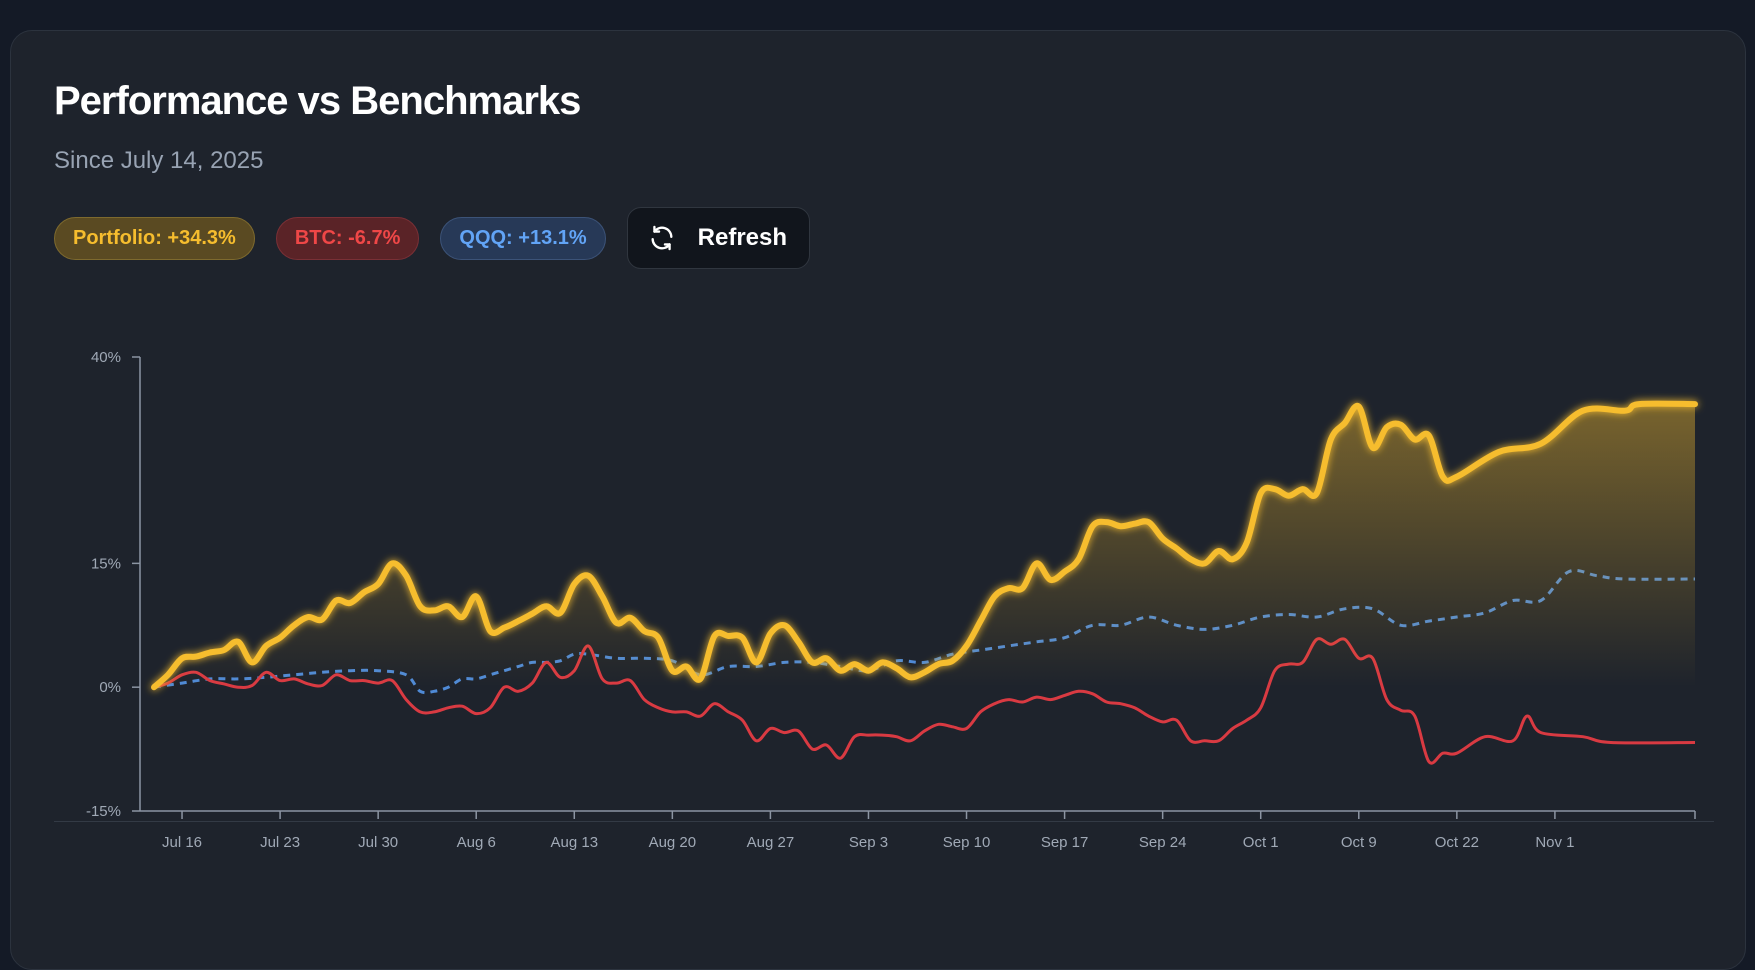  I want to click on x-tick-label: Sep 24, so click(1163, 842).